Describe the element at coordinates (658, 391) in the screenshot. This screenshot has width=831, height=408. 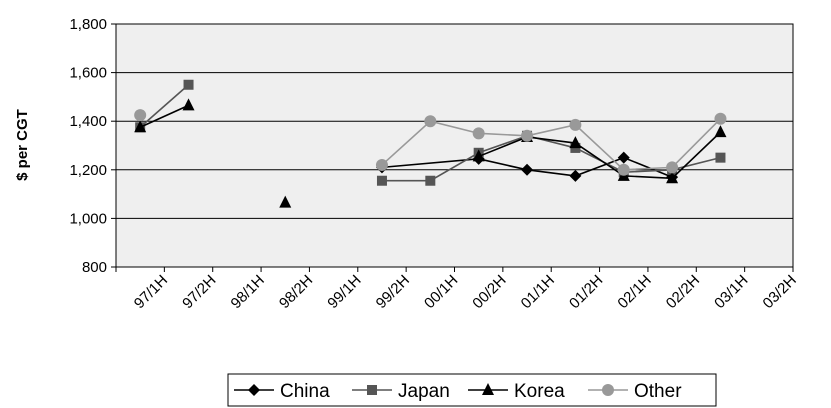
I see `legend-label: Other` at that location.